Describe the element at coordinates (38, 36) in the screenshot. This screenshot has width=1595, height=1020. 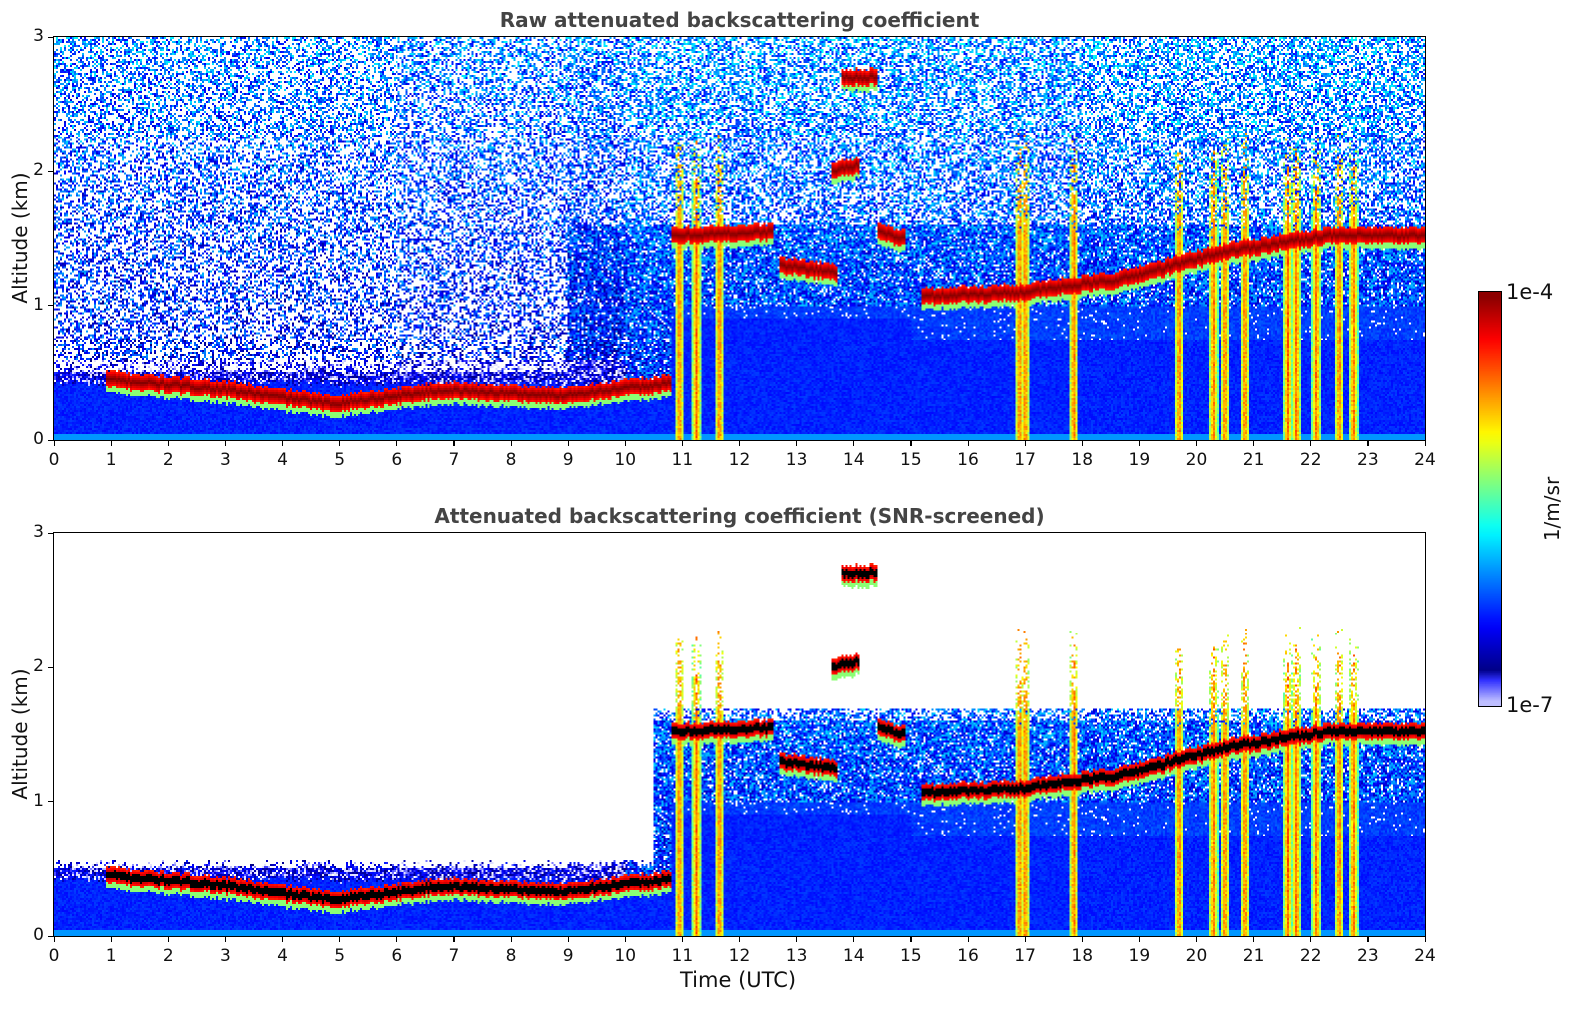
I see `y-tick-label: 3` at that location.